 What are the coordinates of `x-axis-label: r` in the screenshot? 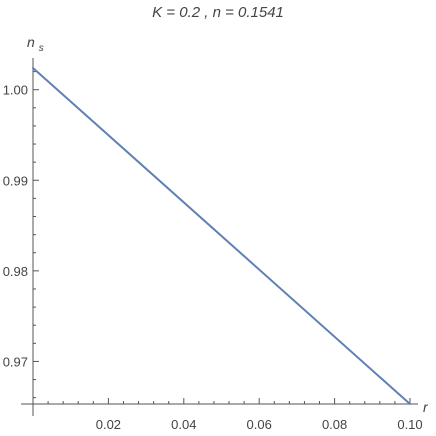 It's located at (426, 407).